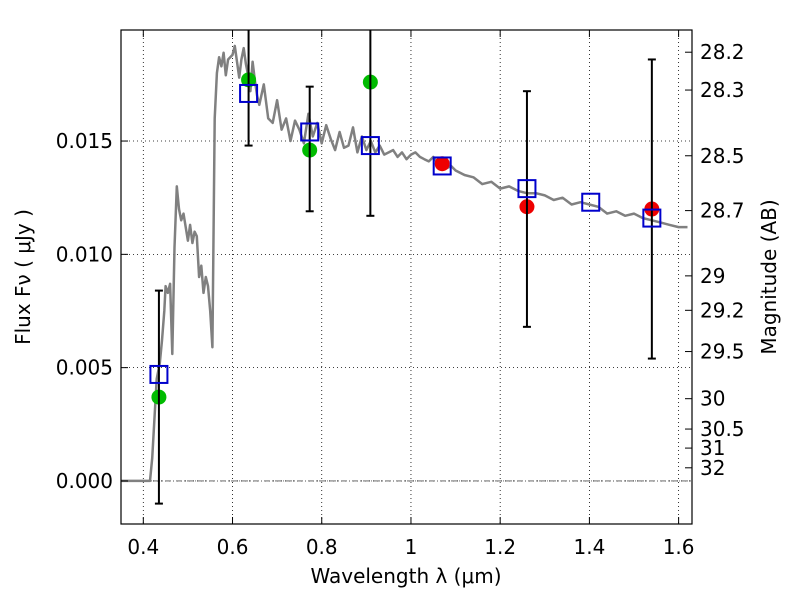  I want to click on mag-tick-label: 28.5, so click(722, 156).